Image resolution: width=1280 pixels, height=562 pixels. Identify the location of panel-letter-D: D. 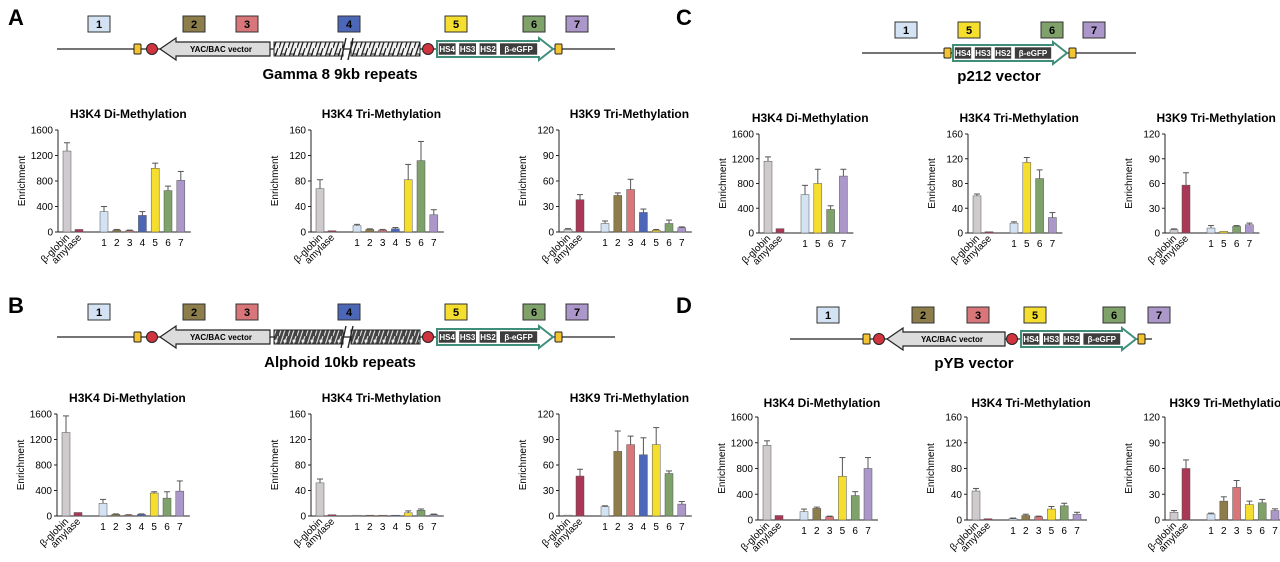
(684, 305).